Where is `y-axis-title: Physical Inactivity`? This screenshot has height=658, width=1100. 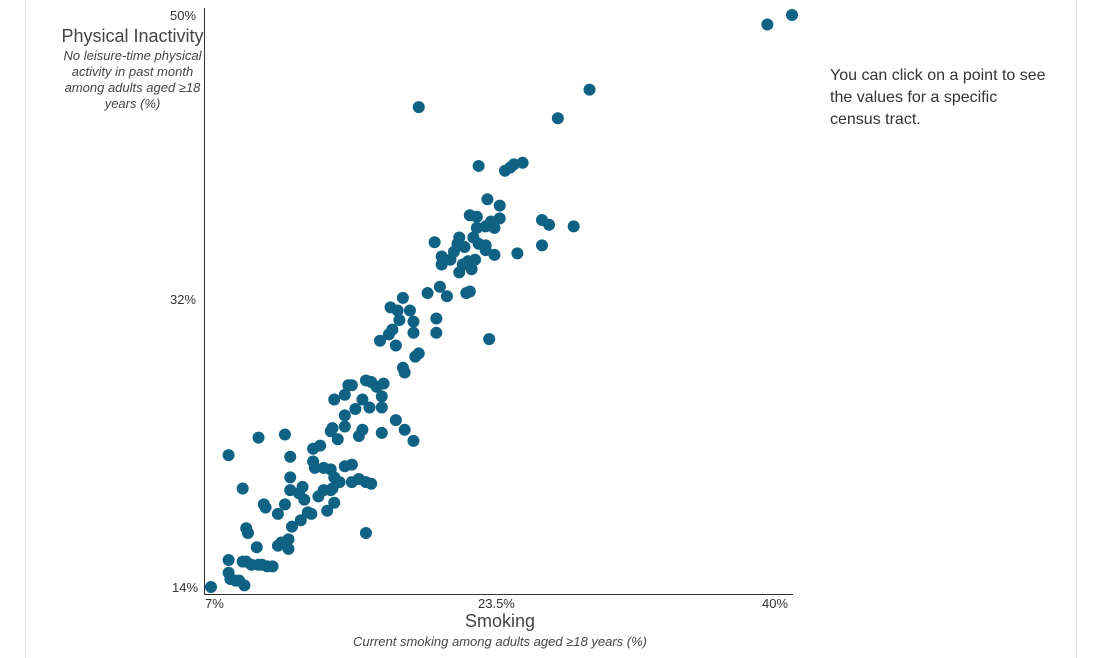
y-axis-title: Physical Inactivity is located at coordinates (132, 36).